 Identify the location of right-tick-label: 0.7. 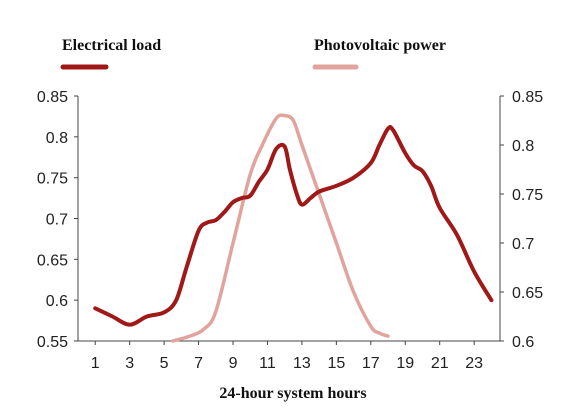
(523, 244).